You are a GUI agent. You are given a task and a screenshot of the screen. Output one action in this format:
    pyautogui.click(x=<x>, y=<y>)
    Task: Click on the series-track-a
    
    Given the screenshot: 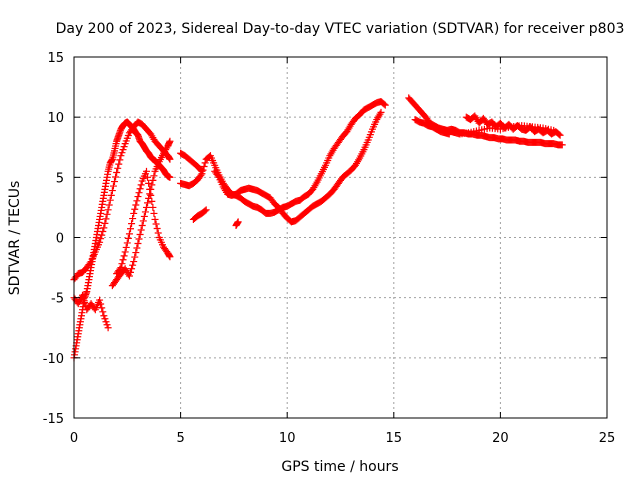 What is the action you would take?
    pyautogui.click(x=122, y=240)
    